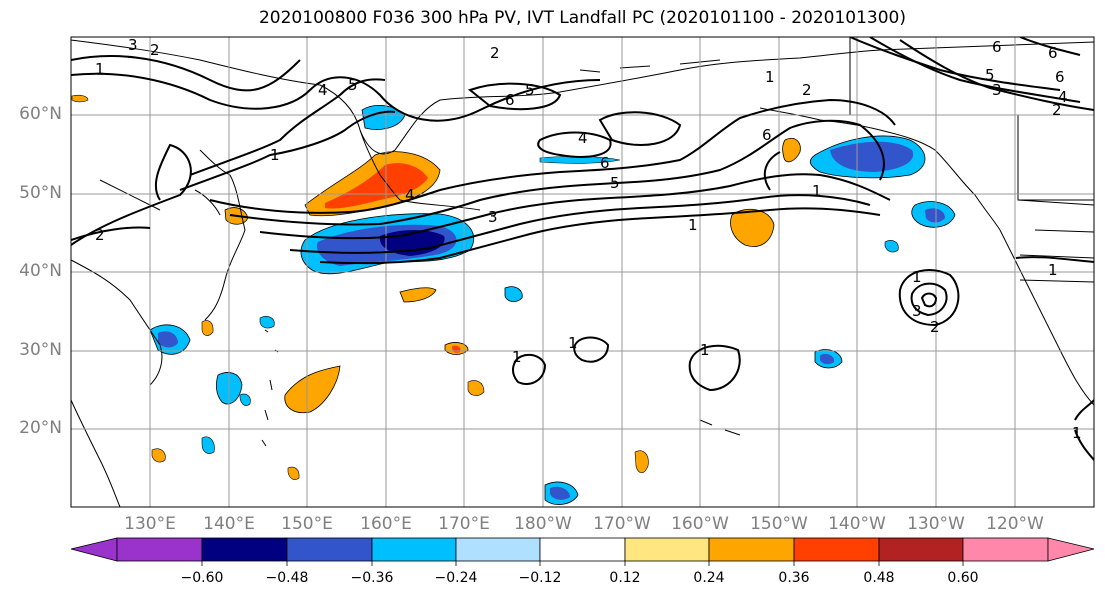  What do you see at coordinates (150, 524) in the screenshot?
I see `lon-label-130e: 130°E` at bounding box center [150, 524].